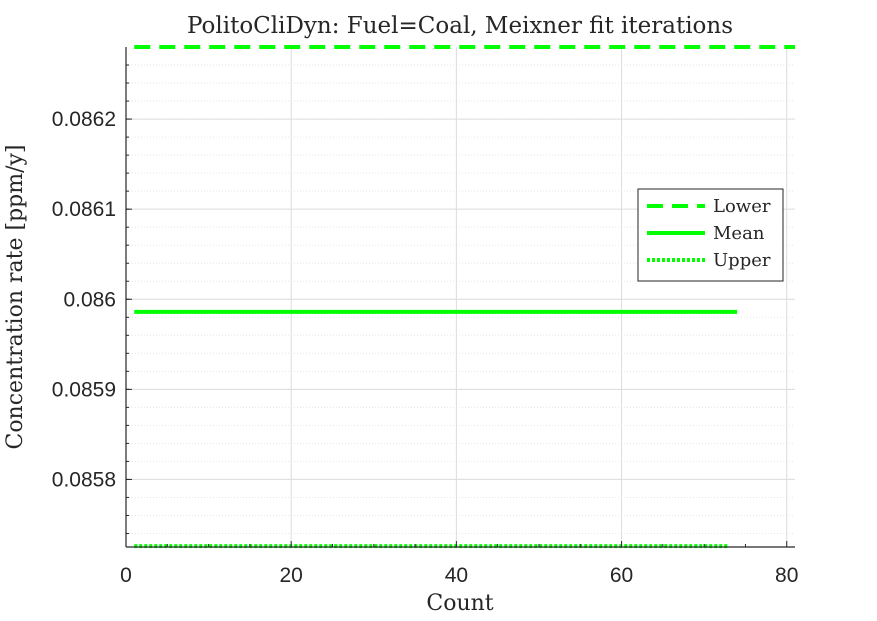 This screenshot has width=877, height=621. I want to click on x-axis-label: Count, so click(459, 603).